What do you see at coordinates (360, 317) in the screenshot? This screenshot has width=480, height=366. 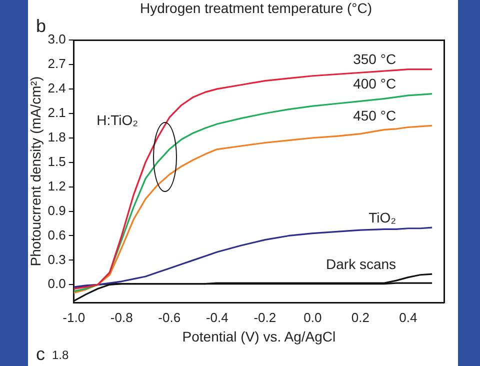 I see `x-tick-label: 0.2` at bounding box center [360, 317].